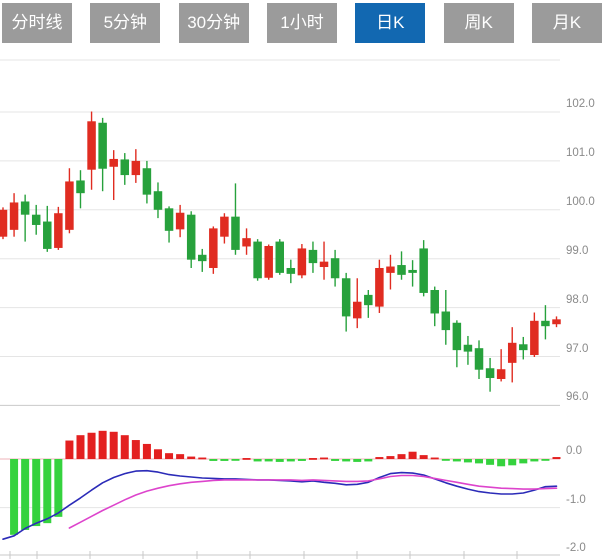 The image size is (604, 559). What do you see at coordinates (576, 499) in the screenshot?
I see `macd-axis-label: -1.0` at bounding box center [576, 499].